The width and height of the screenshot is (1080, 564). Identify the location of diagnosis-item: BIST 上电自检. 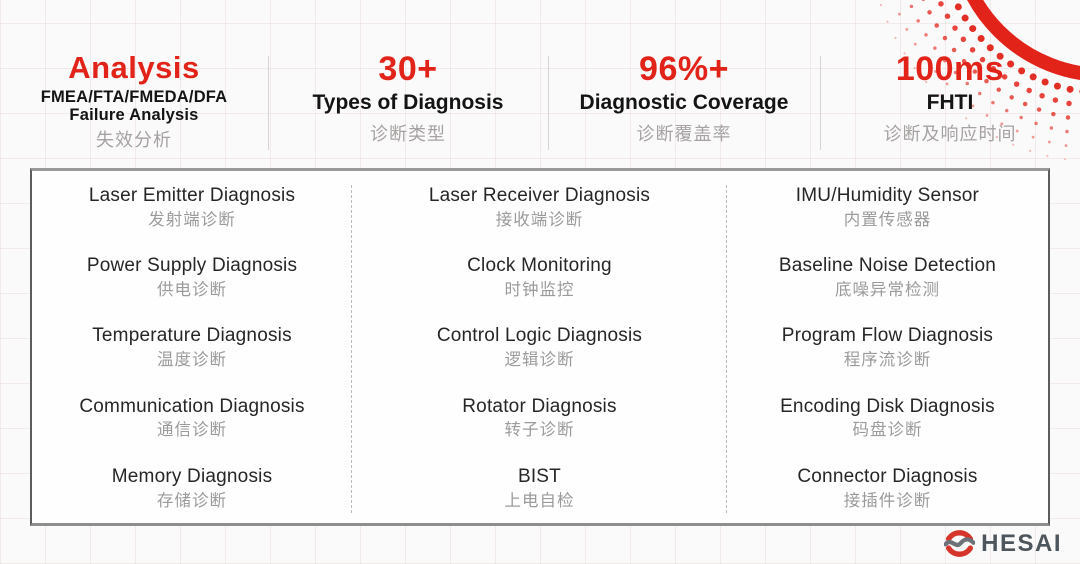
(539, 488).